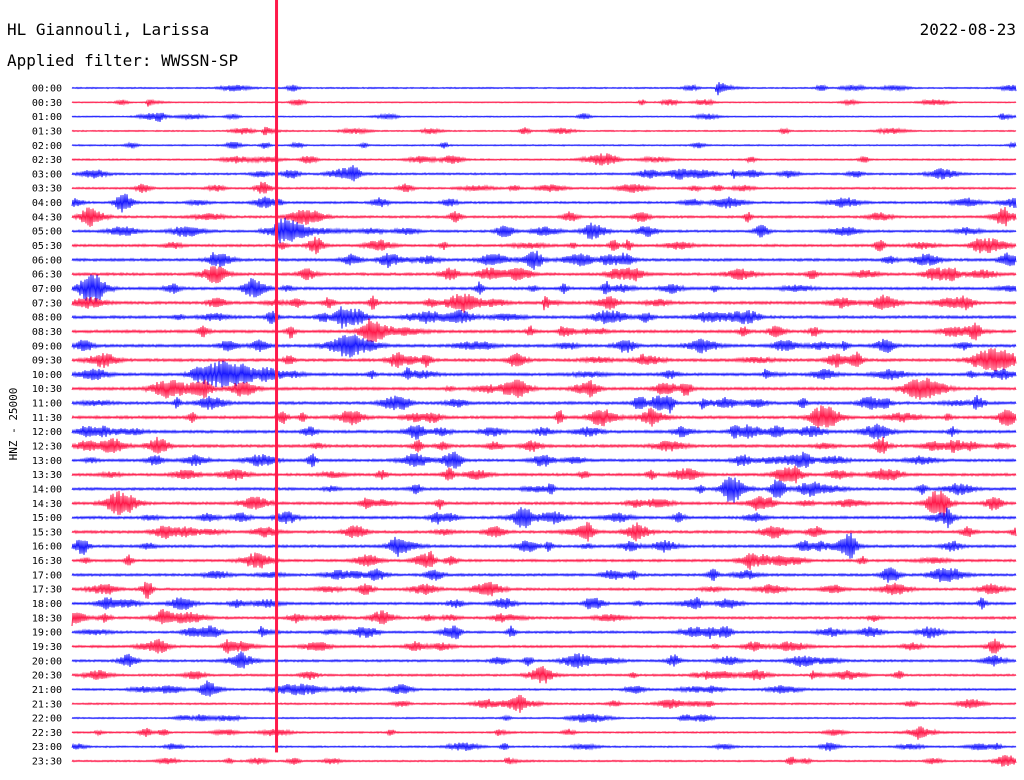 This screenshot has width=1024, height=780. I want to click on row-time-label: 06:00, so click(47, 260).